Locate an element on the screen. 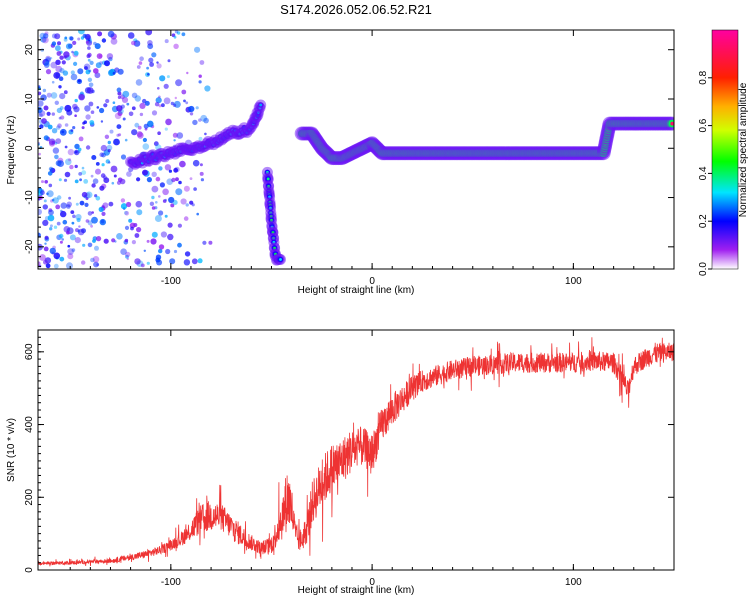 Image resolution: width=750 pixels, height=600 pixels. colorbar-tick-label: 0.0 is located at coordinates (703, 269).